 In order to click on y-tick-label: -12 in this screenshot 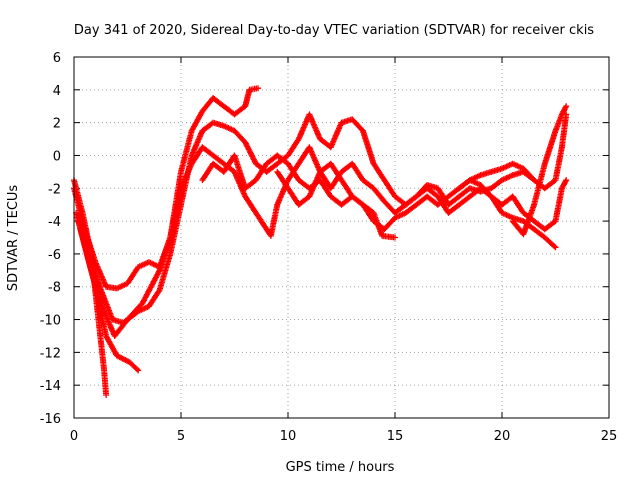, I will do `click(50, 353)`.